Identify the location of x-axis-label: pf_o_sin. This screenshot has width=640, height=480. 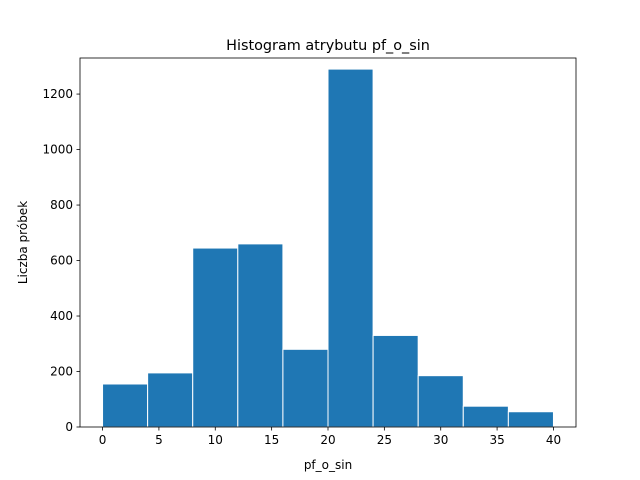
(328, 465).